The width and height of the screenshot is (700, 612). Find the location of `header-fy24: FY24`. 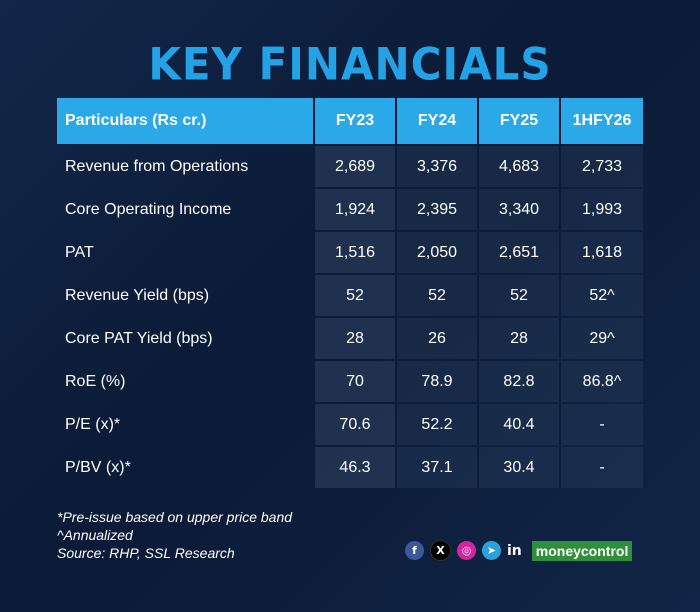

header-fy24: FY24 is located at coordinates (438, 121).